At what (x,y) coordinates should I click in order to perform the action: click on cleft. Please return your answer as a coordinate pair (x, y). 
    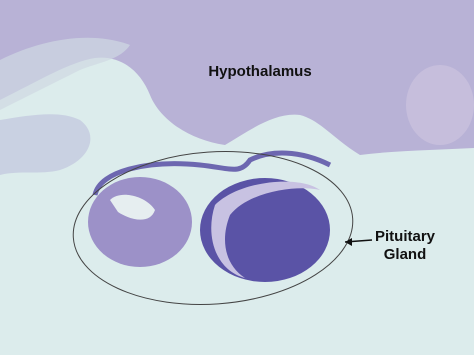
    Looking at the image, I should click on (265, 229).